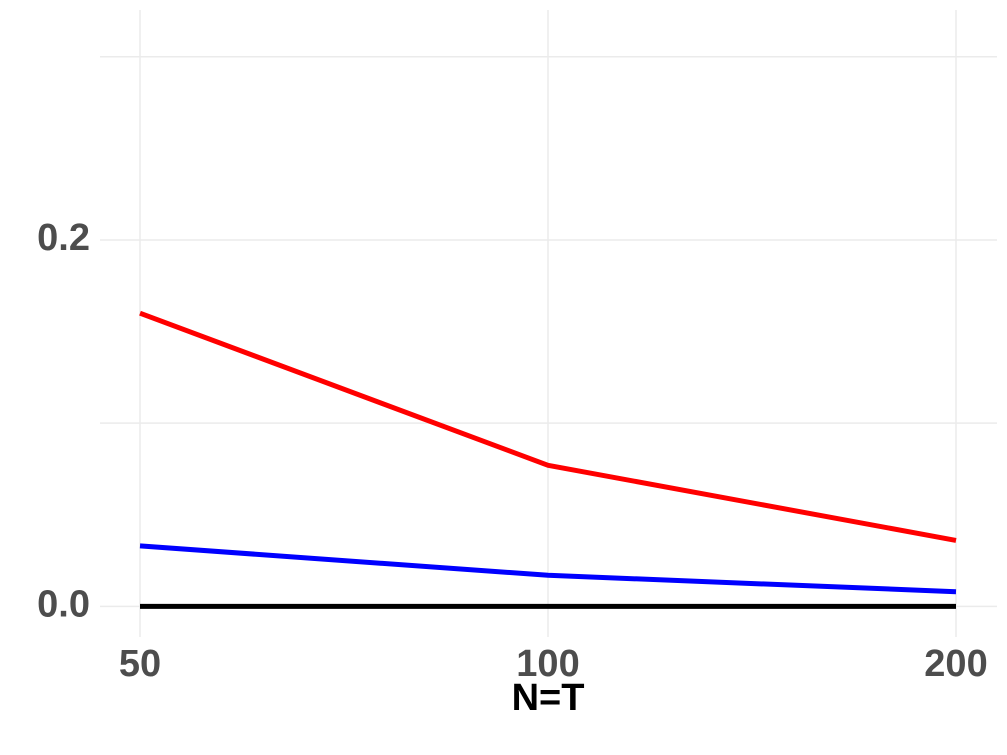  What do you see at coordinates (548, 698) in the screenshot?
I see `x-axis-title: N=T` at bounding box center [548, 698].